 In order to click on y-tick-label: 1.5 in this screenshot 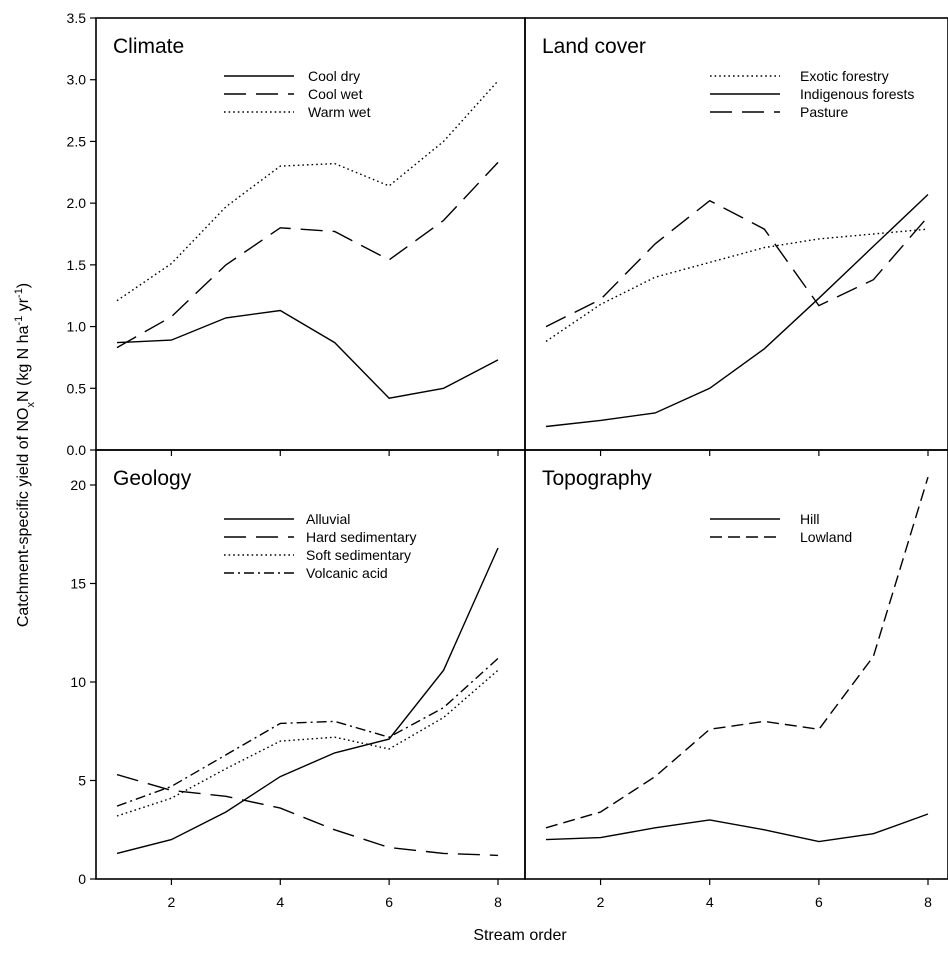, I will do `click(77, 265)`.